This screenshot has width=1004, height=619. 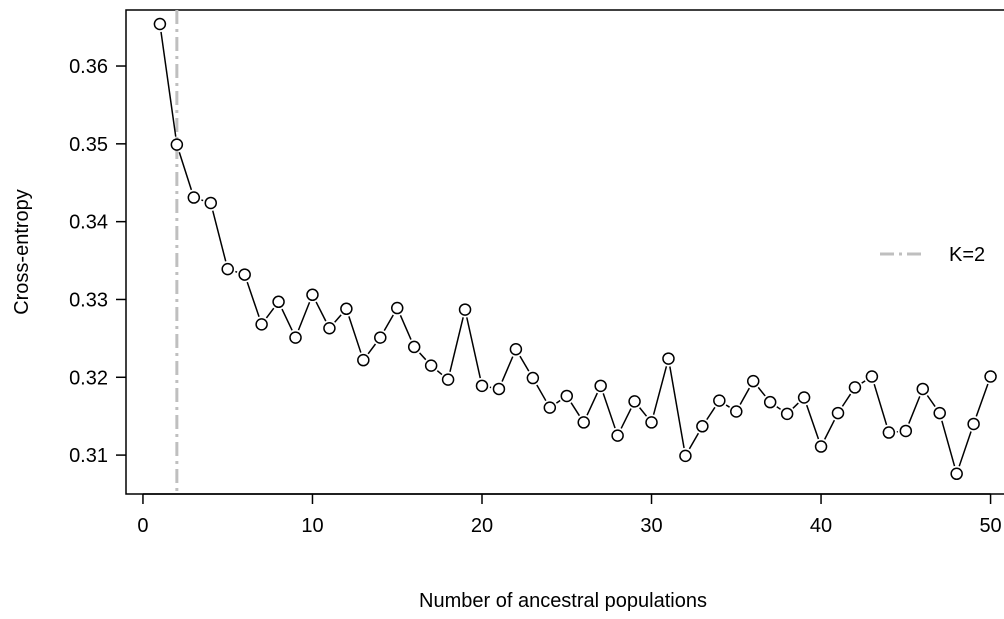 What do you see at coordinates (482, 526) in the screenshot?
I see `x-tick-label: 20` at bounding box center [482, 526].